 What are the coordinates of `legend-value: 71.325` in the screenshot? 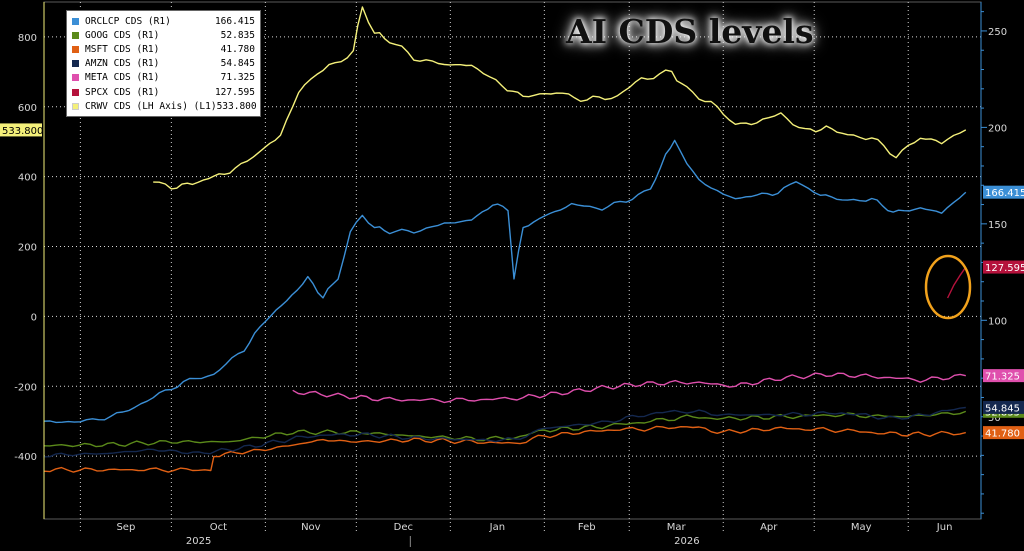 It's located at (237, 78).